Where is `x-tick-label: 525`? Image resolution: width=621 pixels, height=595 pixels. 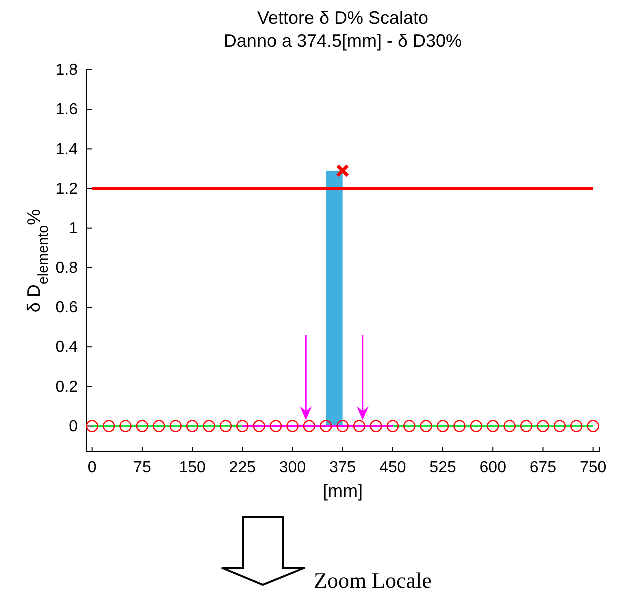
x-tick-label: 525 is located at coordinates (443, 467).